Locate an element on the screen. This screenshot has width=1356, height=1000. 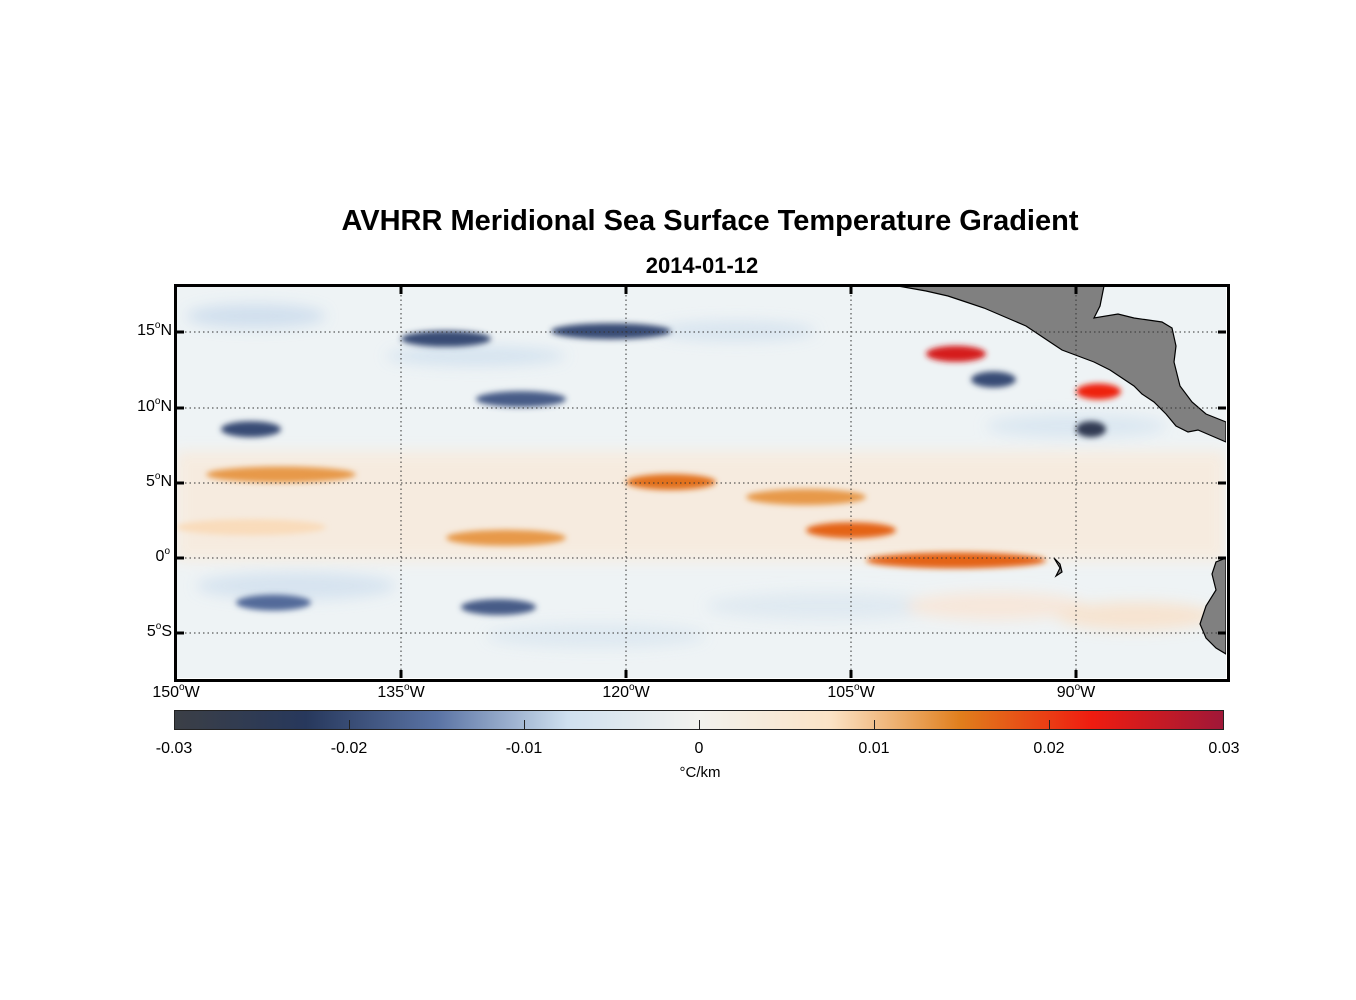
colorbar-tick-label: -0.03 is located at coordinates (174, 748).